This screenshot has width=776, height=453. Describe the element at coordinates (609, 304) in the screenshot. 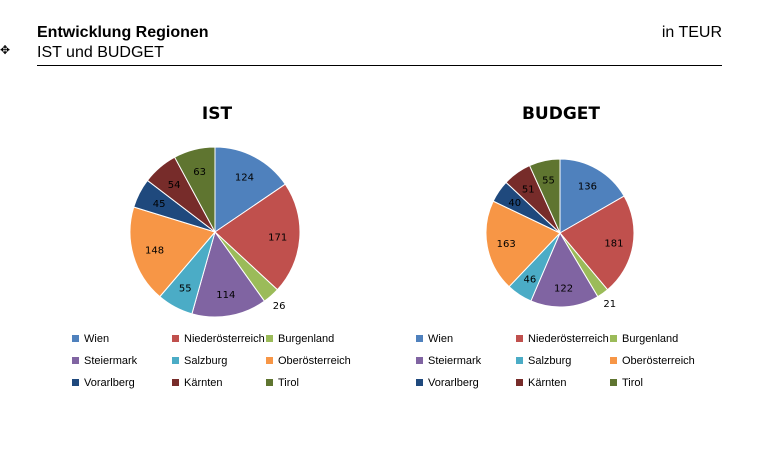

I see `budget-label-burgenland: 21` at that location.